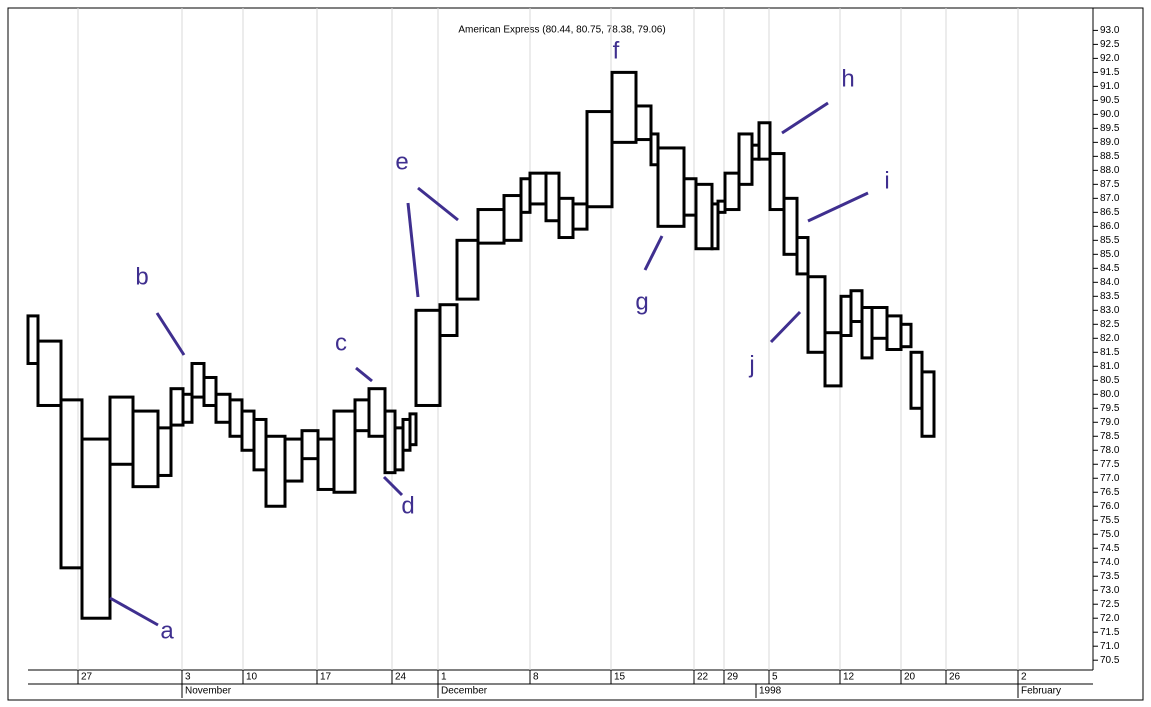 The image size is (1151, 707). I want to click on annotation: f, so click(616, 50).